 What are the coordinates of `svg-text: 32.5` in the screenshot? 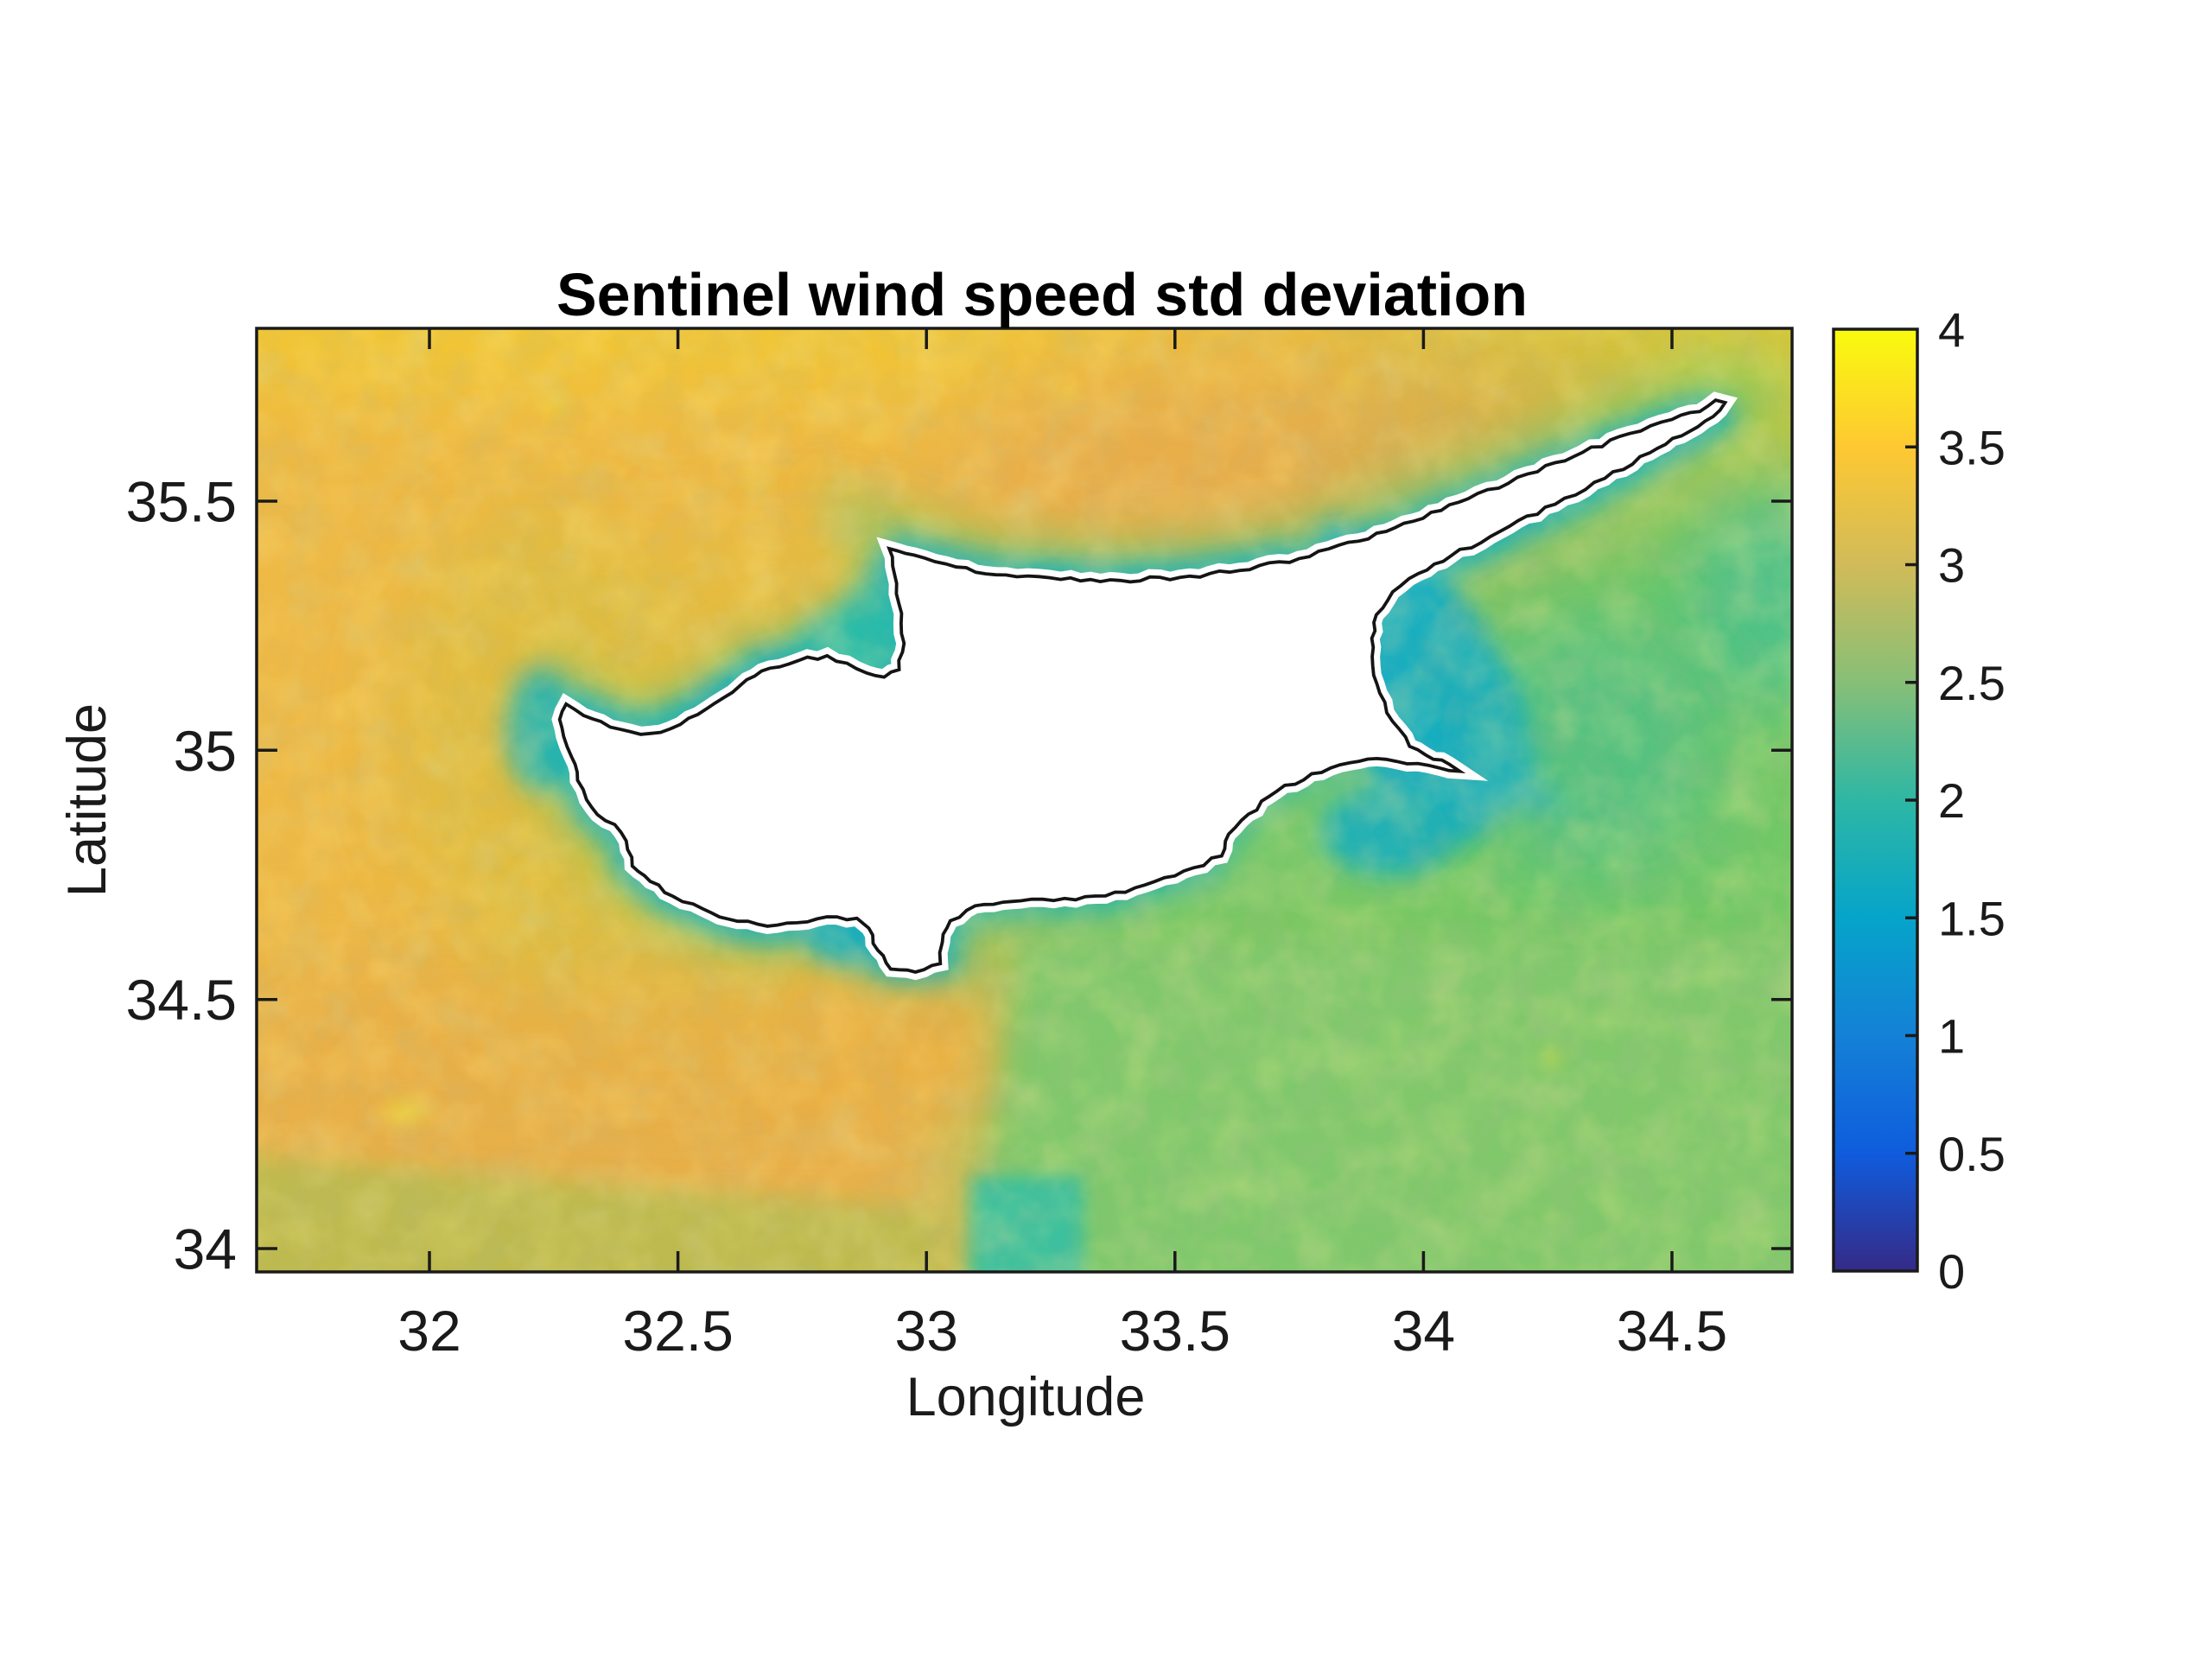 It's located at (677, 1331).